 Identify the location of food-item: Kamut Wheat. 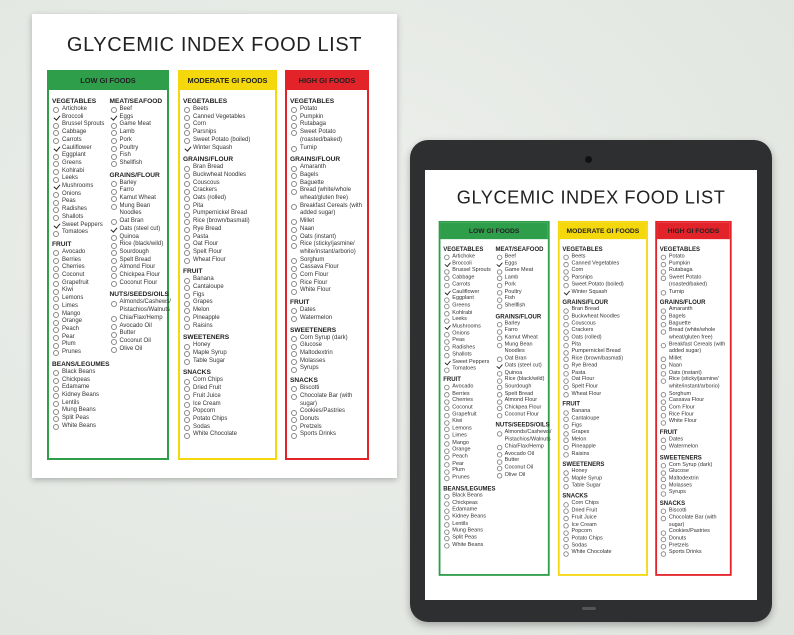
(140, 199).